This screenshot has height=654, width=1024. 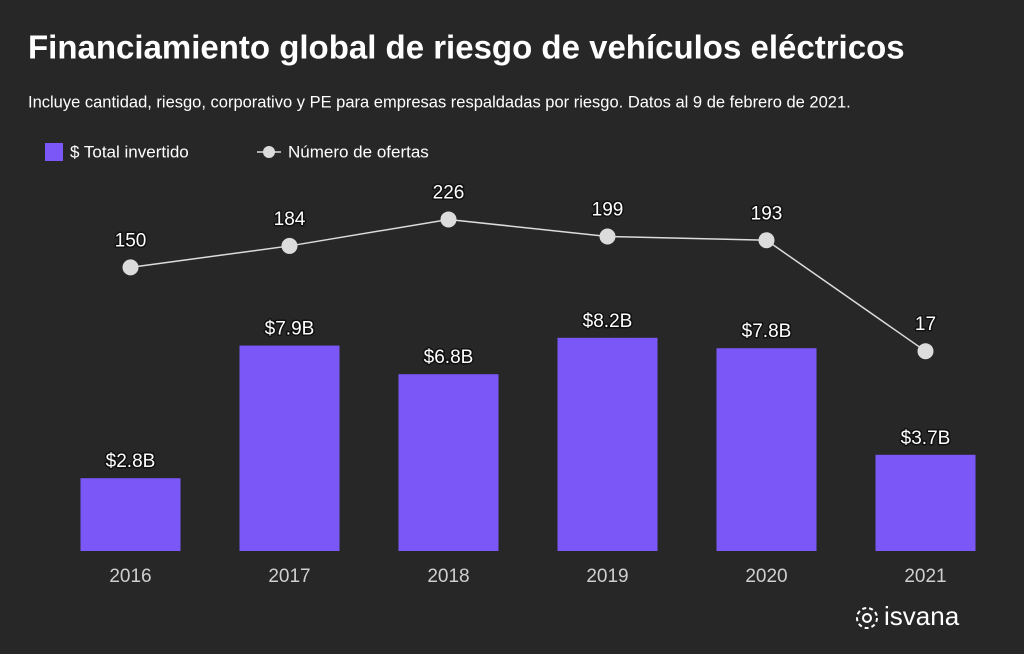 What do you see at coordinates (608, 321) in the screenshot?
I see `bar-value-label: $8.2B` at bounding box center [608, 321].